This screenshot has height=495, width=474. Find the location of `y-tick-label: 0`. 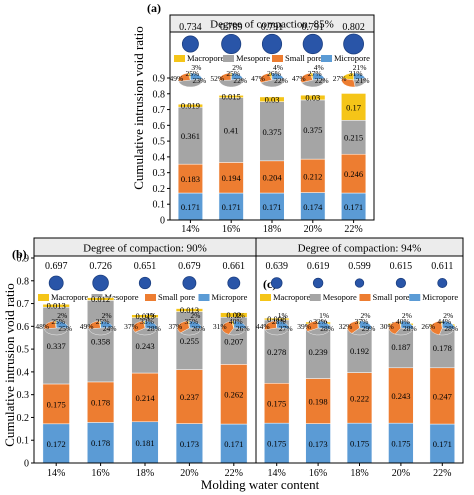

y-tick-label: 0 is located at coordinates (162, 221).